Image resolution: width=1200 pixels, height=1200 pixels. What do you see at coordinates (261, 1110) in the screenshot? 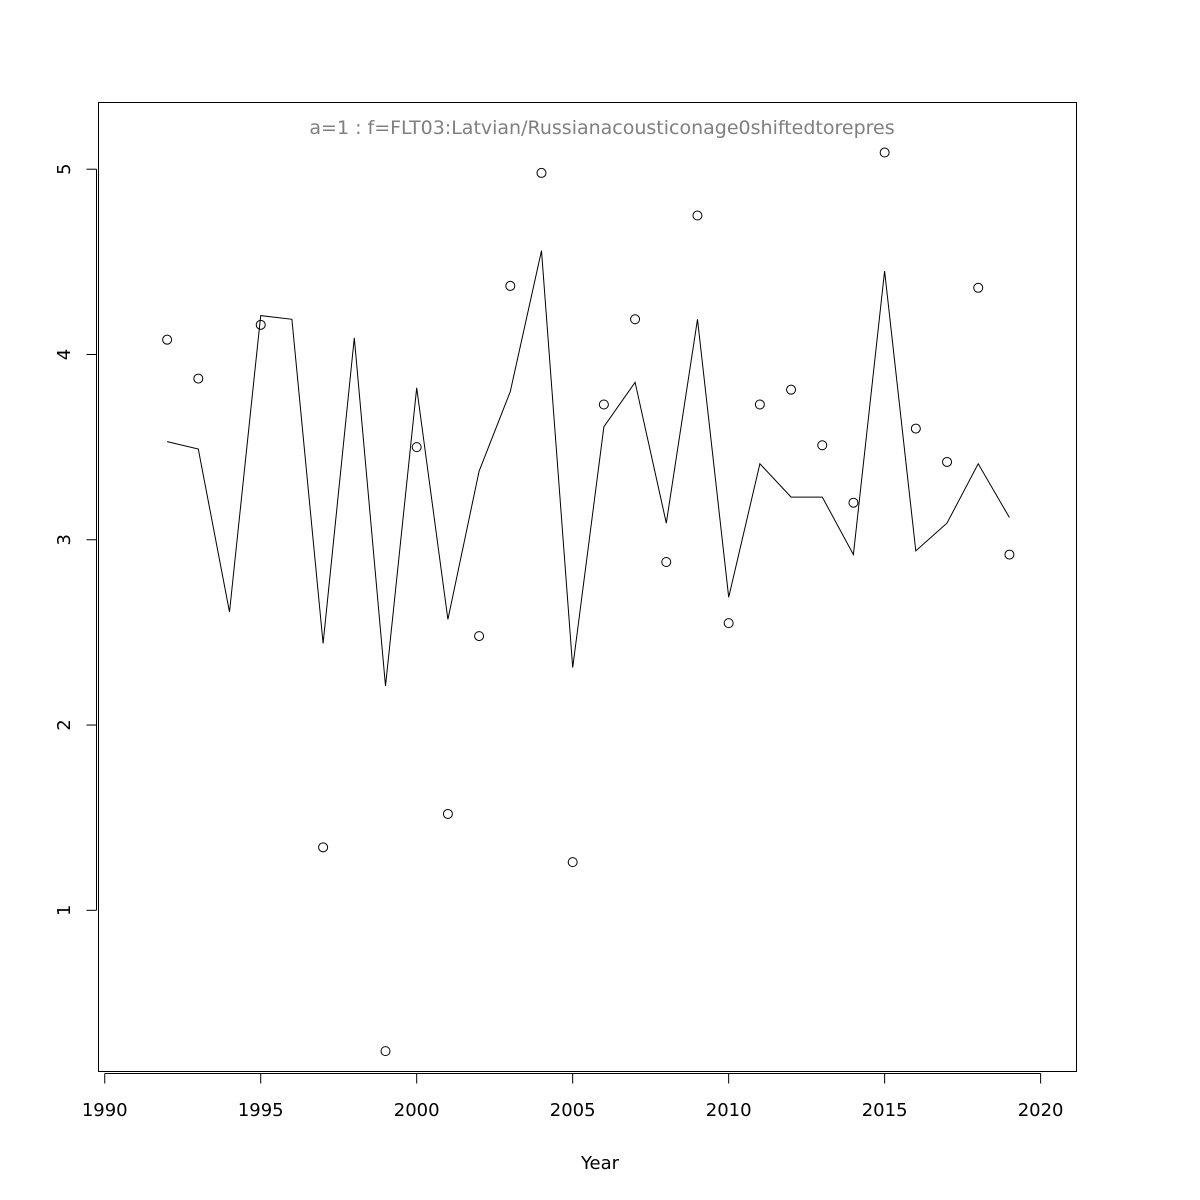
I see `x-tick-label: 1995` at bounding box center [261, 1110].